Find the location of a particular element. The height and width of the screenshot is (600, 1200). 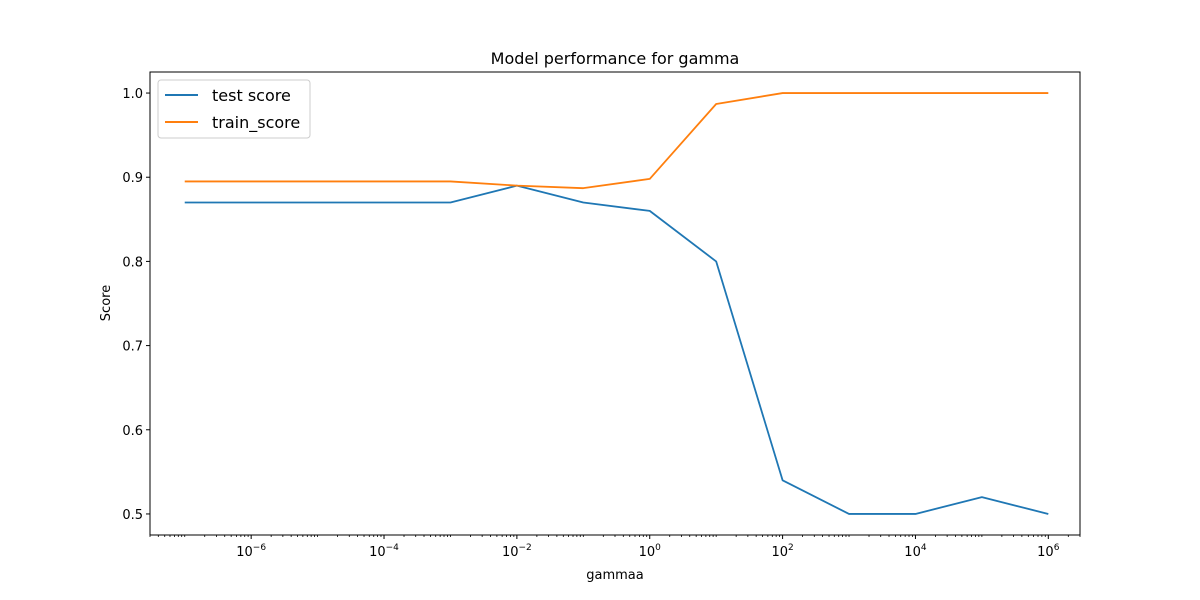

y-axis: 0.5 0.6 0.7 0.8 0.9 1.0 is located at coordinates (136, 305).